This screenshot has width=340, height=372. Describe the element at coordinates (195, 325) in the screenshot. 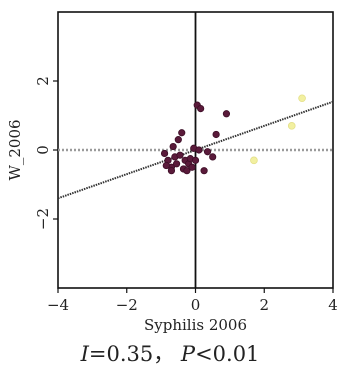

I see `x-axis-label: Syphilis 2006` at that location.